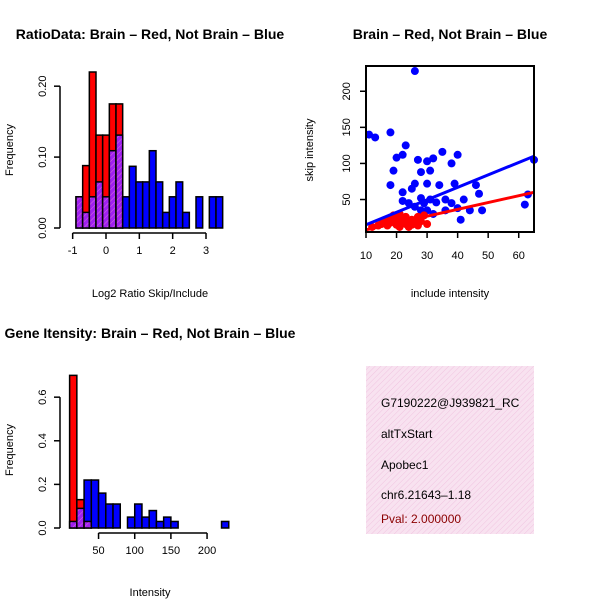 The image size is (600, 600). What do you see at coordinates (488, 256) in the screenshot?
I see `scatter-x-tick-label: 50` at bounding box center [488, 256].